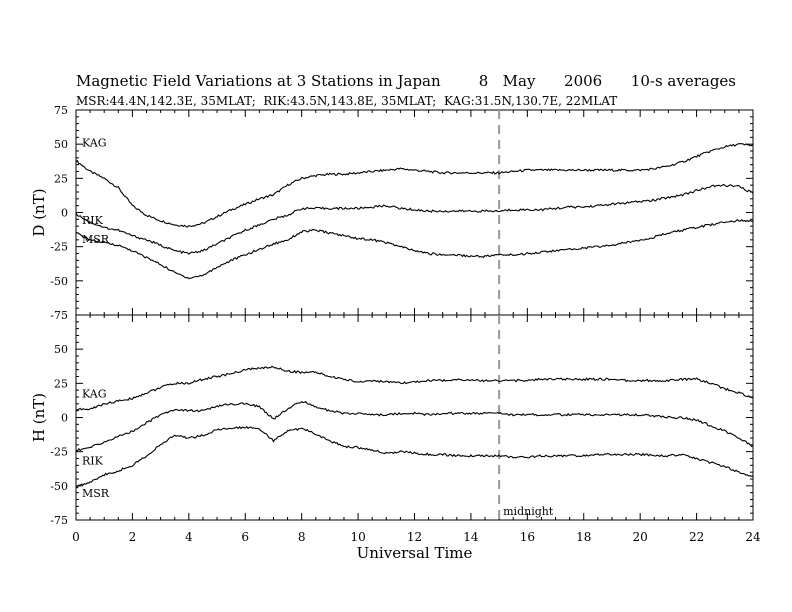  What do you see at coordinates (471, 537) in the screenshot?
I see `x-tick-label: 14` at bounding box center [471, 537].